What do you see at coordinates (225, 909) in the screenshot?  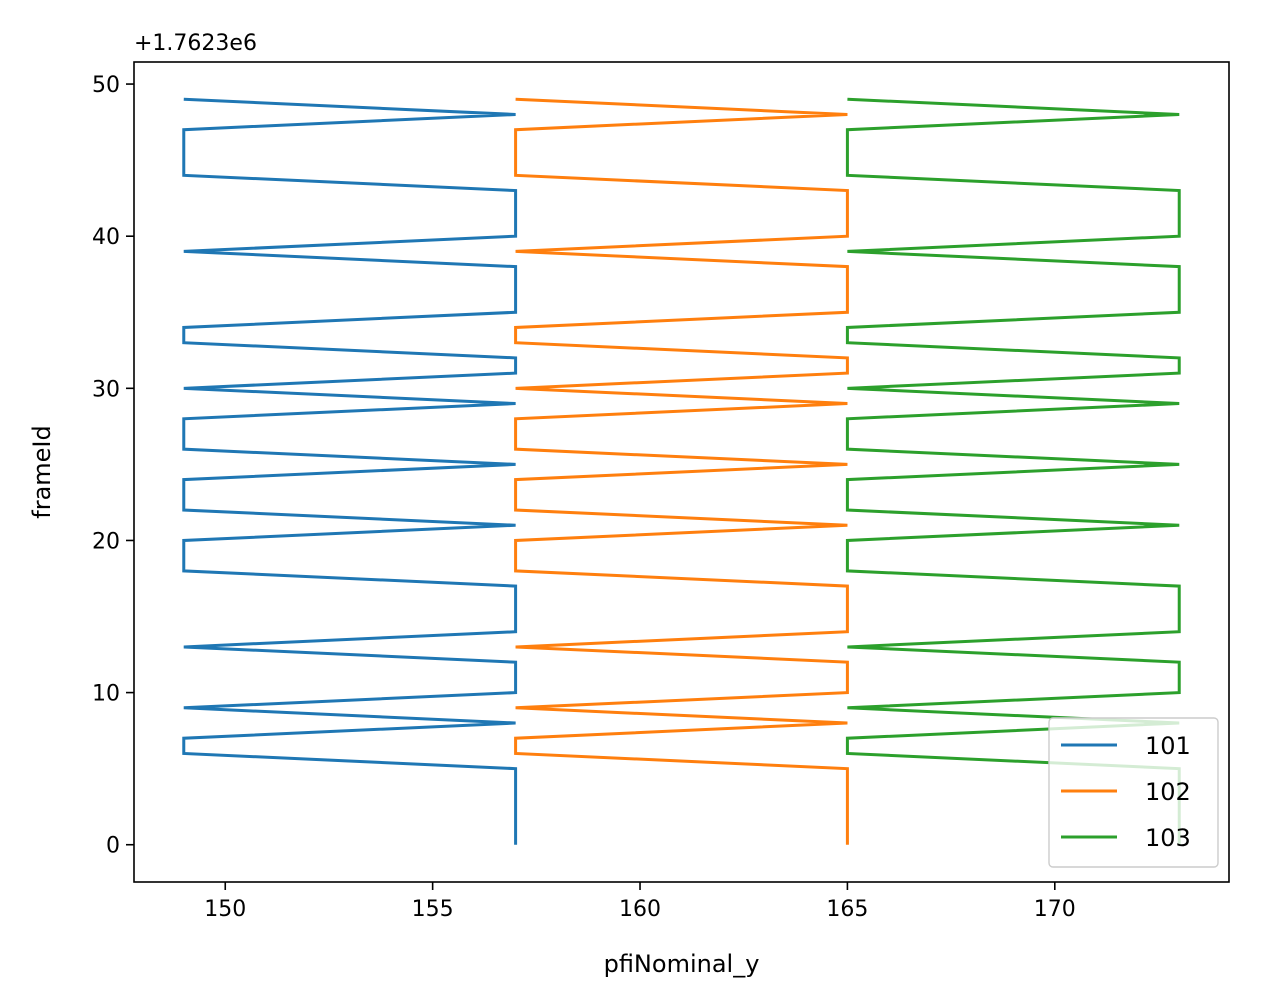 I see `x-tick-label: 150` at bounding box center [225, 909].